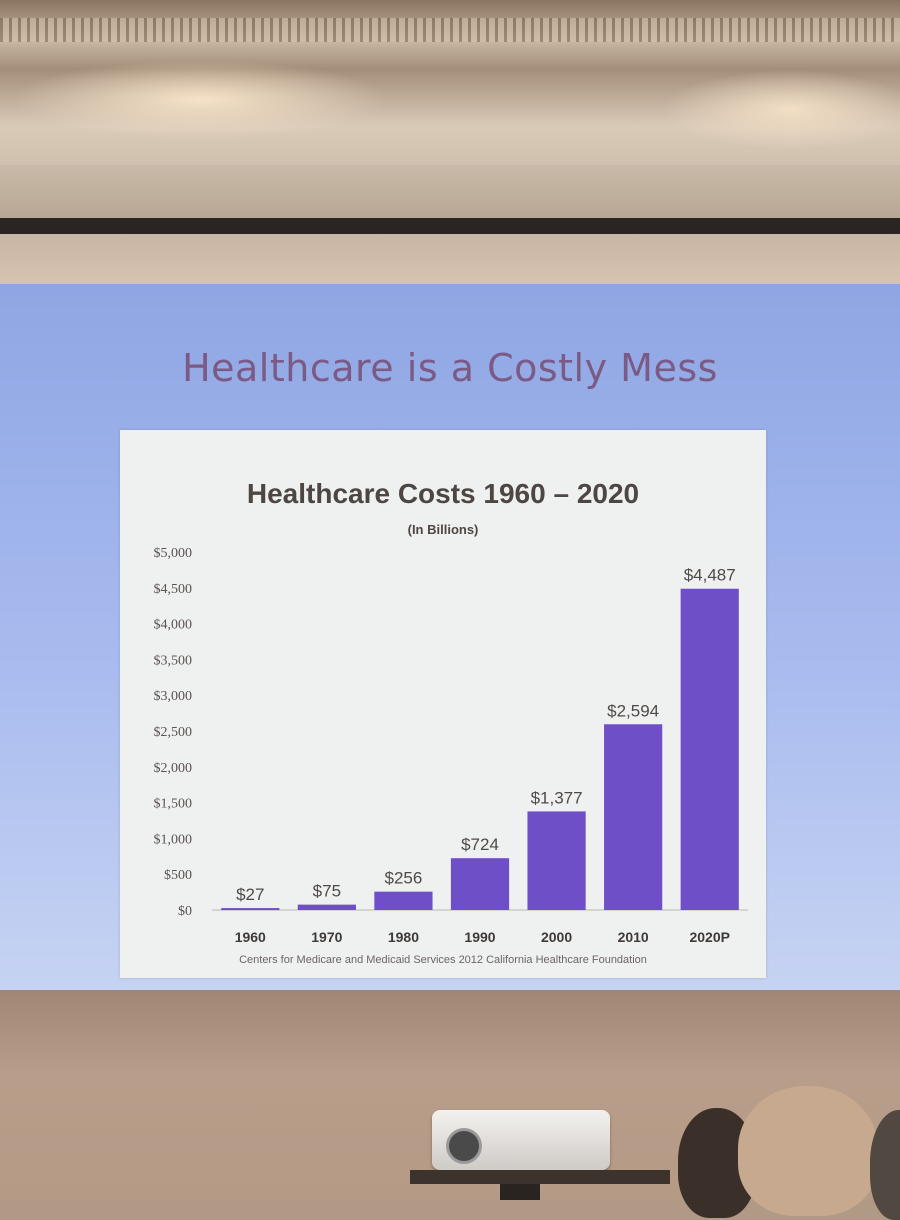 The image size is (900, 1220). Describe the element at coordinates (173, 660) in the screenshot. I see `y-tick-label: $3,500` at that location.